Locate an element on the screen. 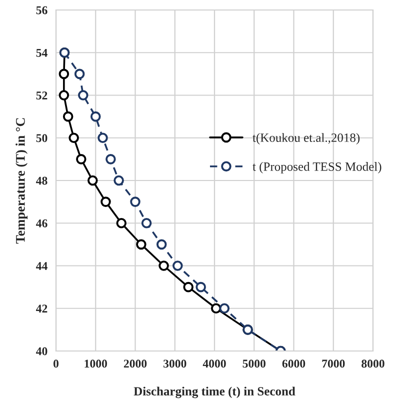 Image resolution: width=395 pixels, height=410 pixels. y-axis-title: Temperature (T) in °C is located at coordinates (22, 181).